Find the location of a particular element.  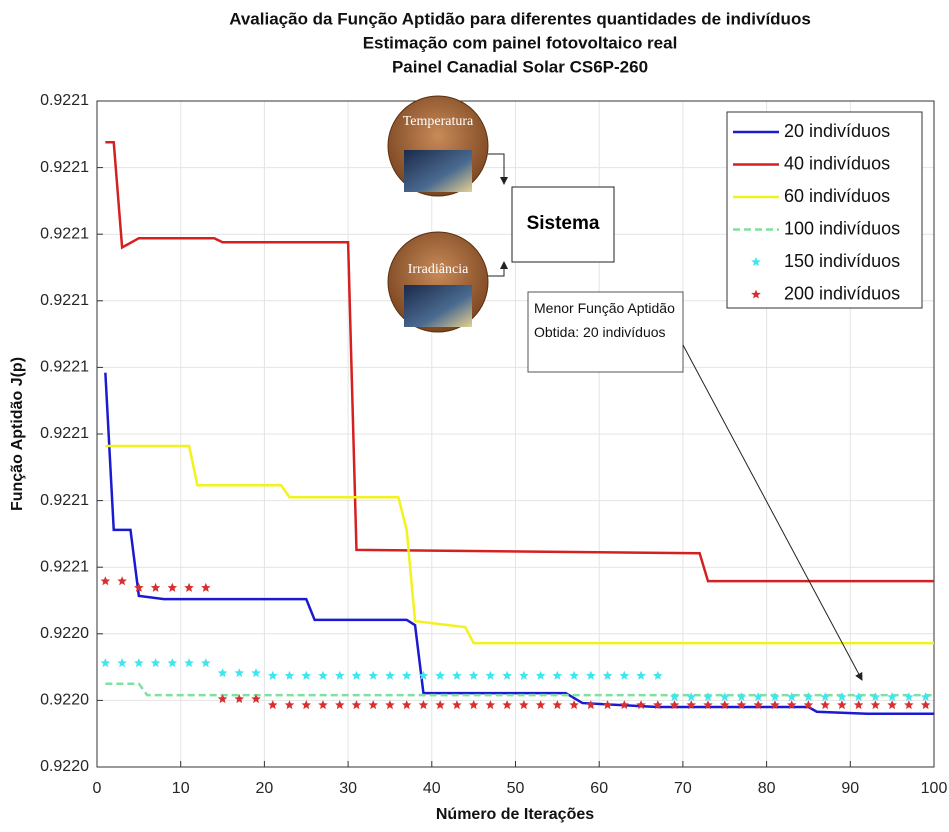

legend-label: 100 indivíduos is located at coordinates (842, 228).